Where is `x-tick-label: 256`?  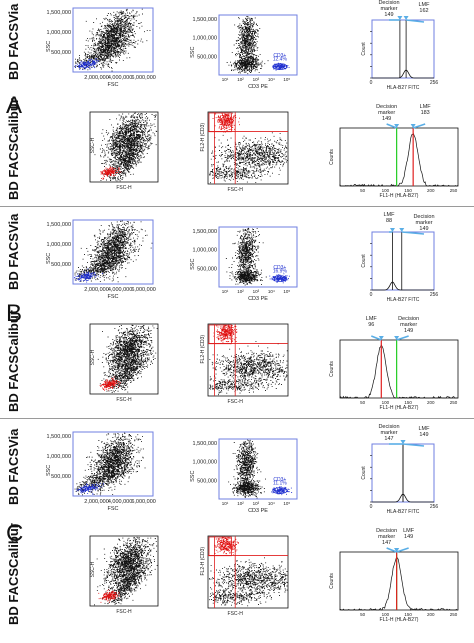 x-tick-label: 256 is located at coordinates (434, 295).